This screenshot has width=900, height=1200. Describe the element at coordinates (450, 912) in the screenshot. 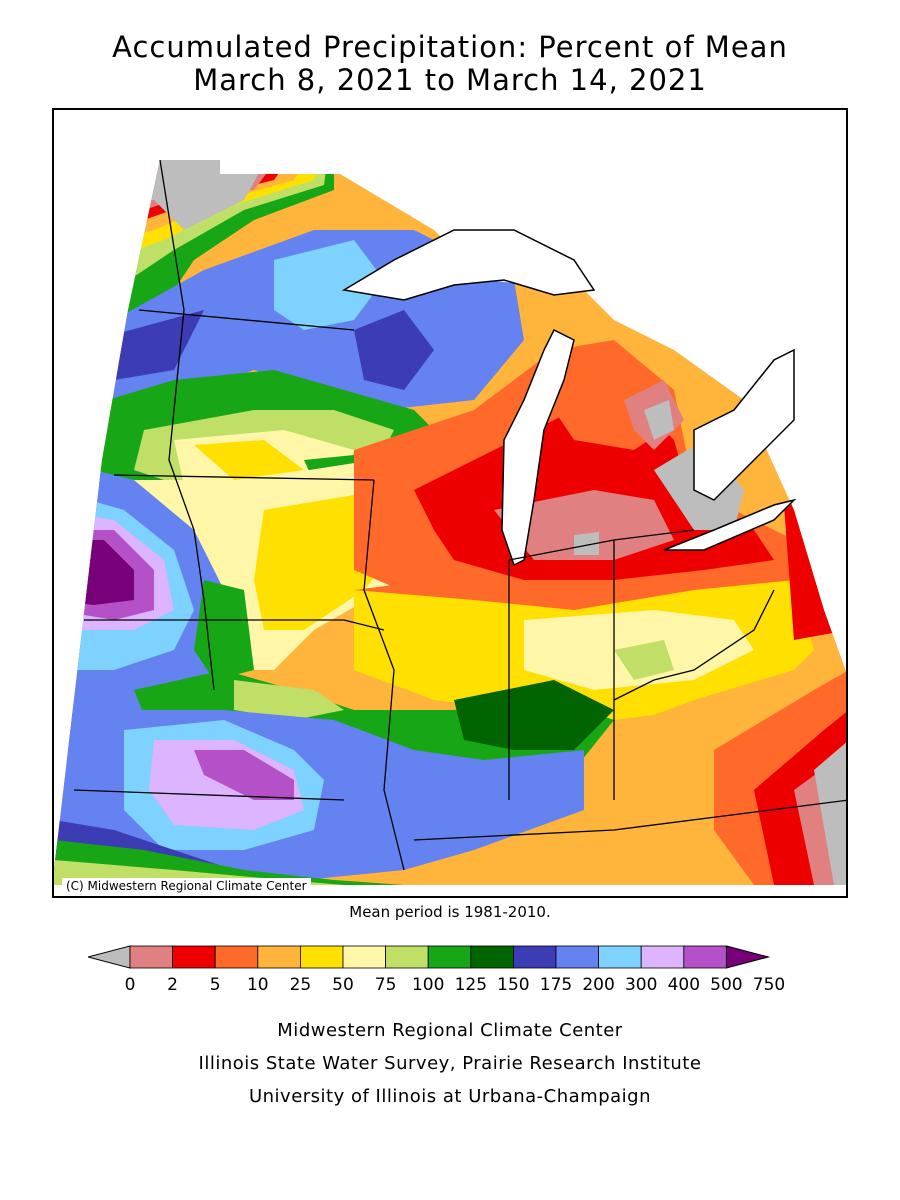

I see `mean-period-note: Mean period is 1981-2010.` at that location.